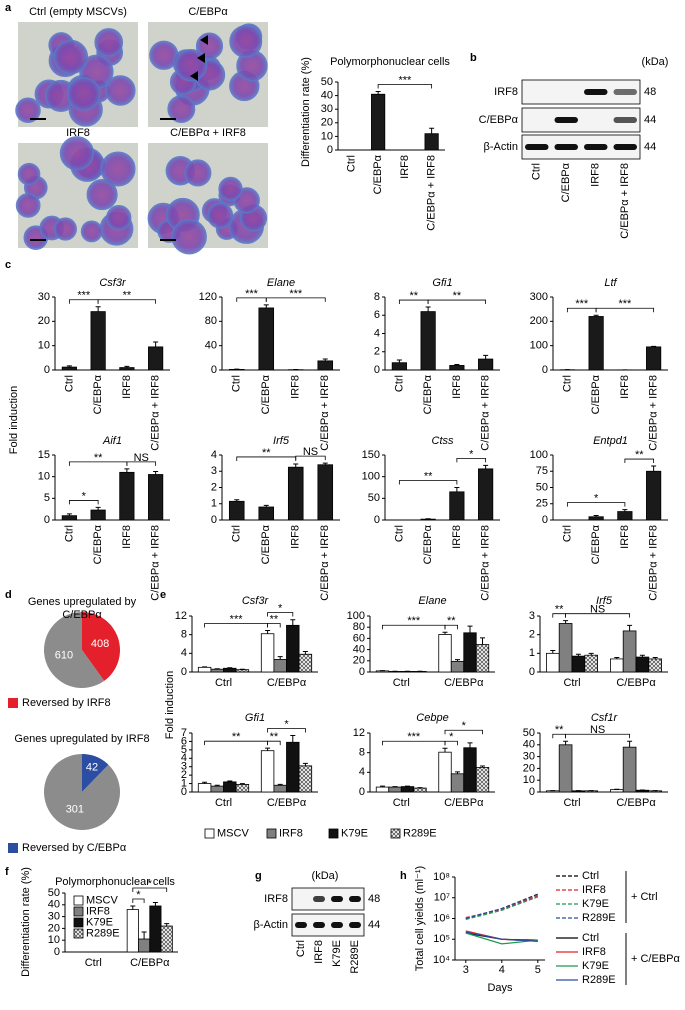 The width and height of the screenshot is (685, 1010). I want to click on chart-title: Cebpe, so click(432, 718).